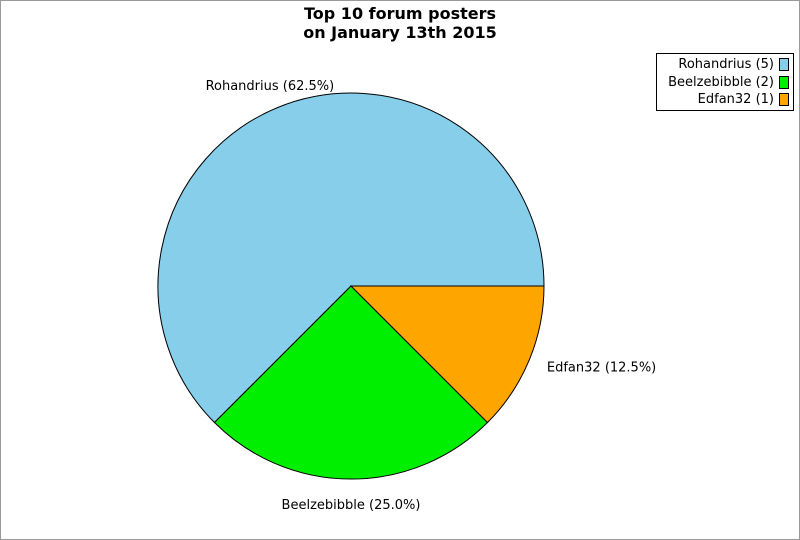 The height and width of the screenshot is (540, 800). I want to click on pie-label-rohandrius: Rohandrius (62.5%), so click(270, 86).